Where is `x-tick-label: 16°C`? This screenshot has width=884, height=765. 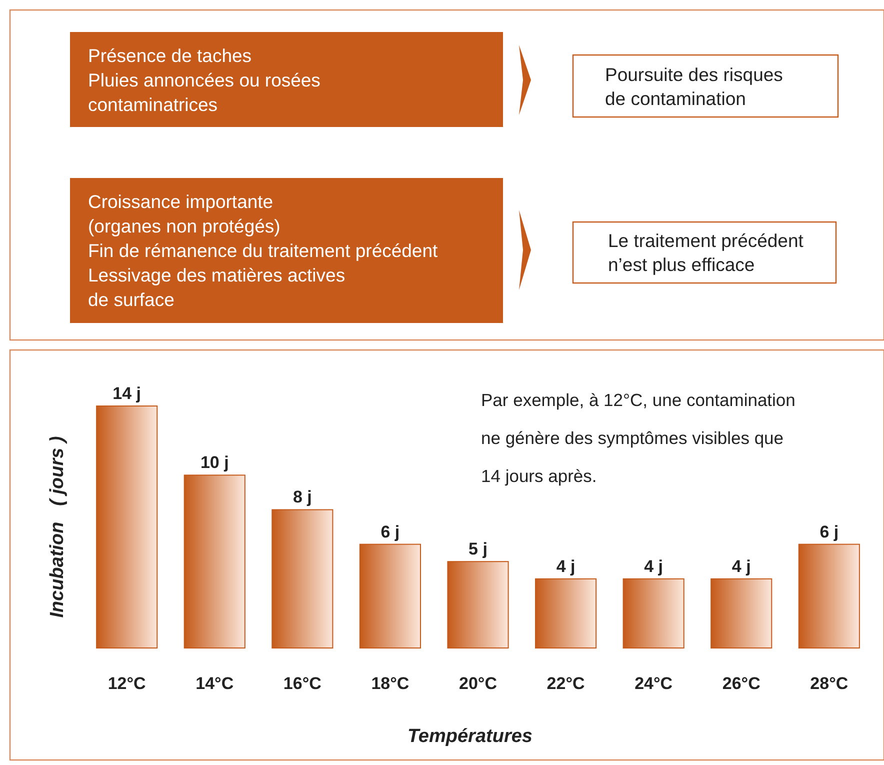 x-tick-label: 16°C is located at coordinates (302, 683).